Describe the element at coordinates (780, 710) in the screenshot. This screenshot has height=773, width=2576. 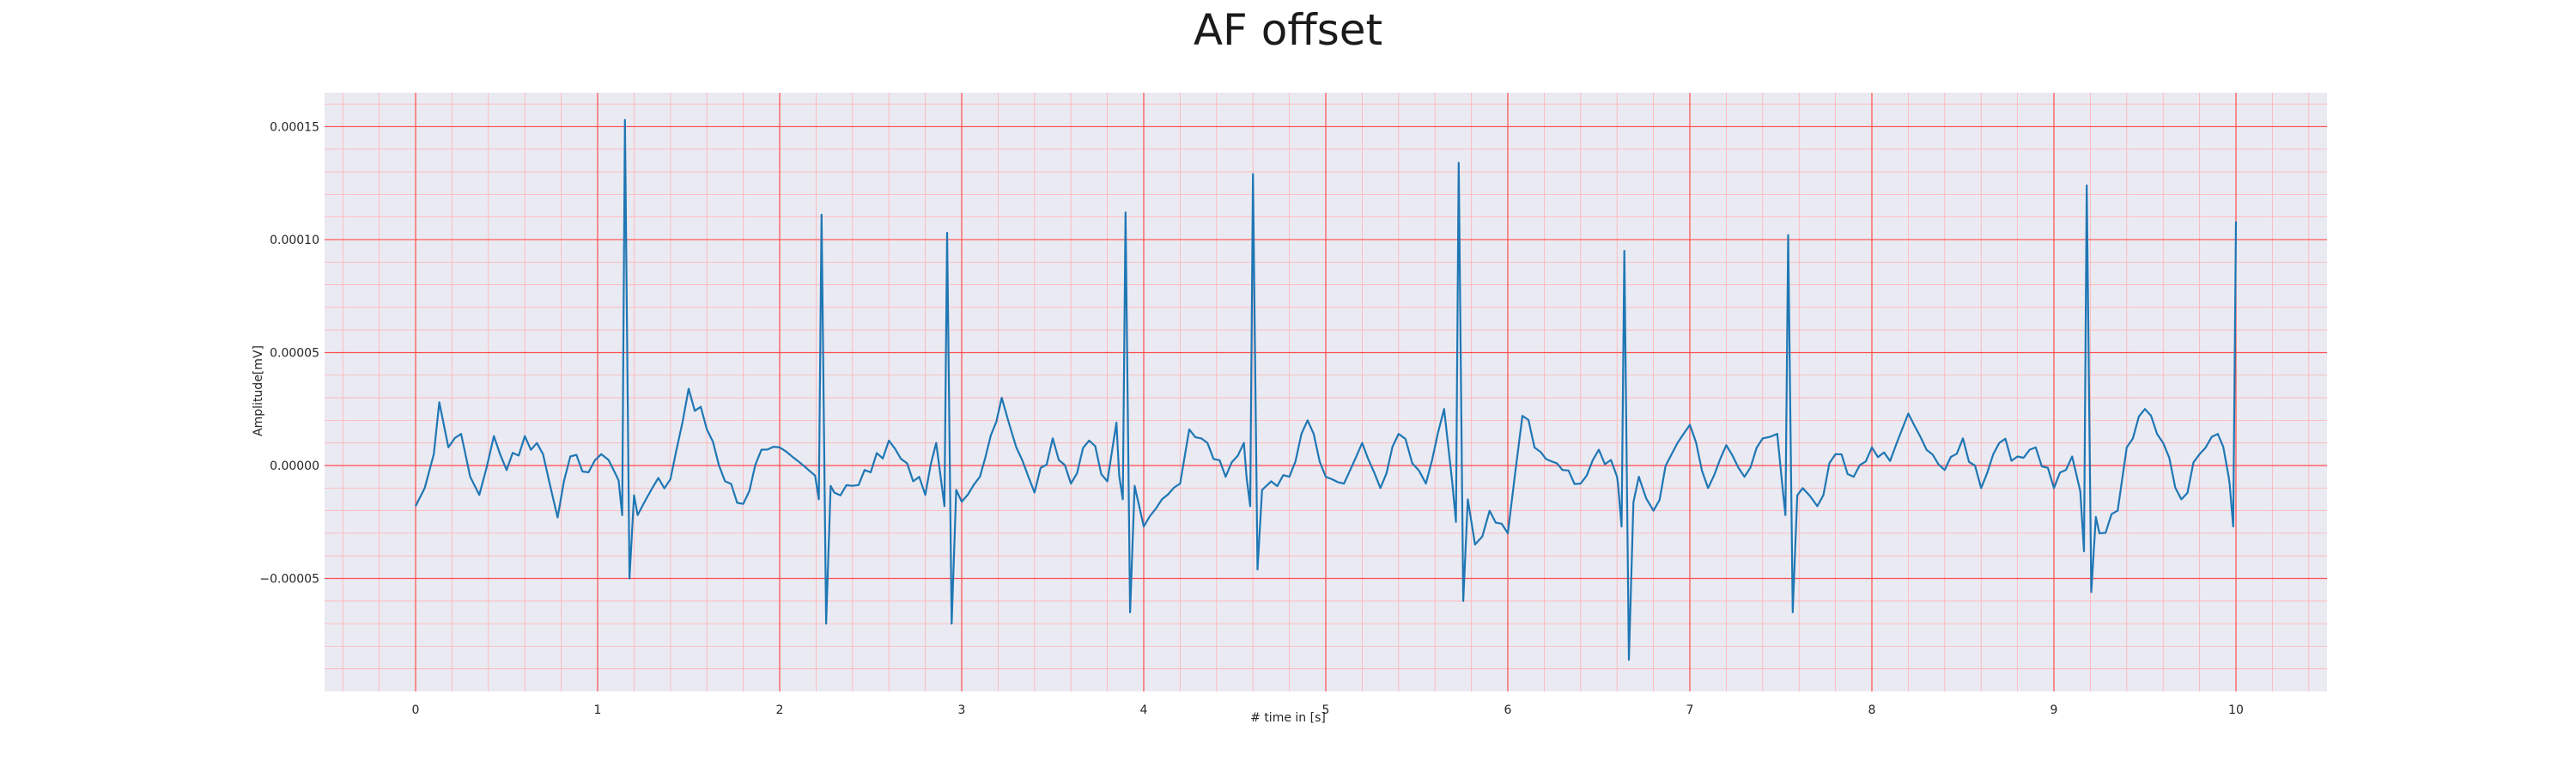
I see `x-tick-label: 2` at that location.